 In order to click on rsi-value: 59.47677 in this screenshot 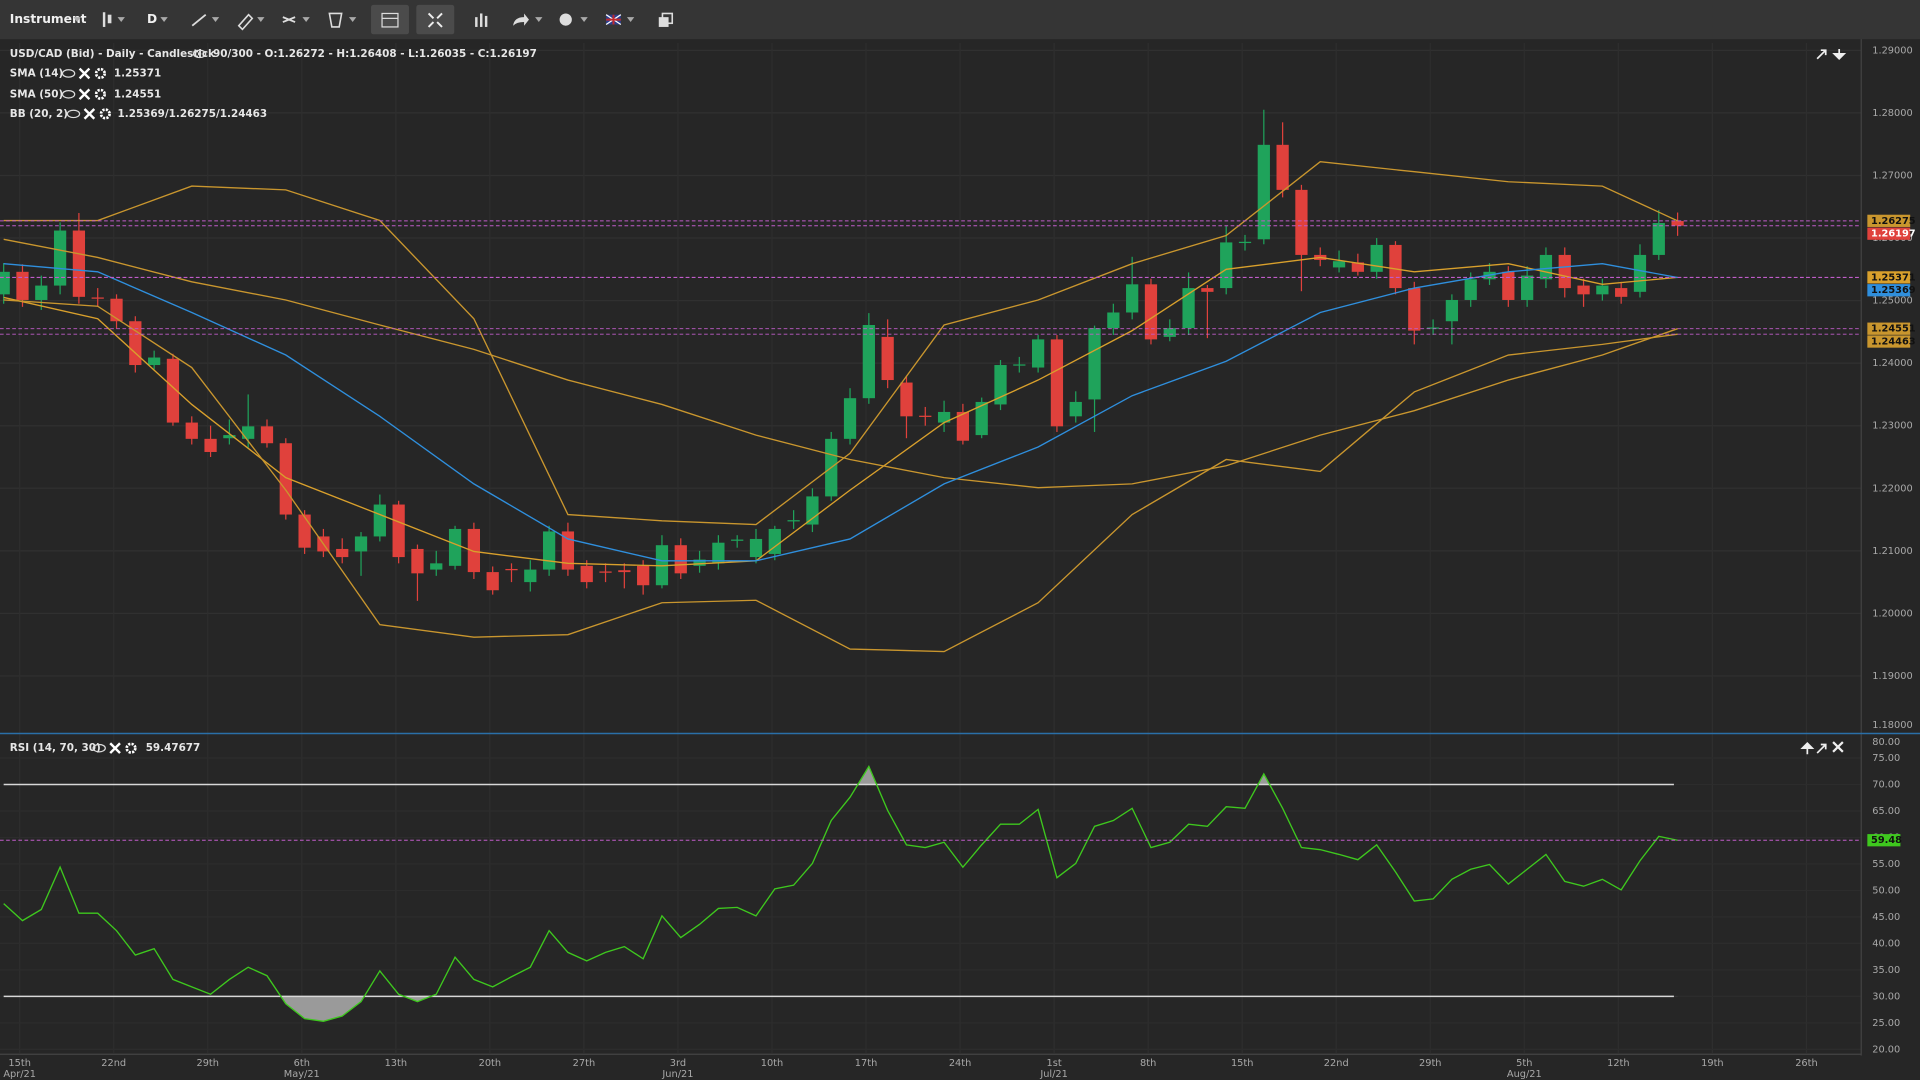, I will do `click(173, 748)`.